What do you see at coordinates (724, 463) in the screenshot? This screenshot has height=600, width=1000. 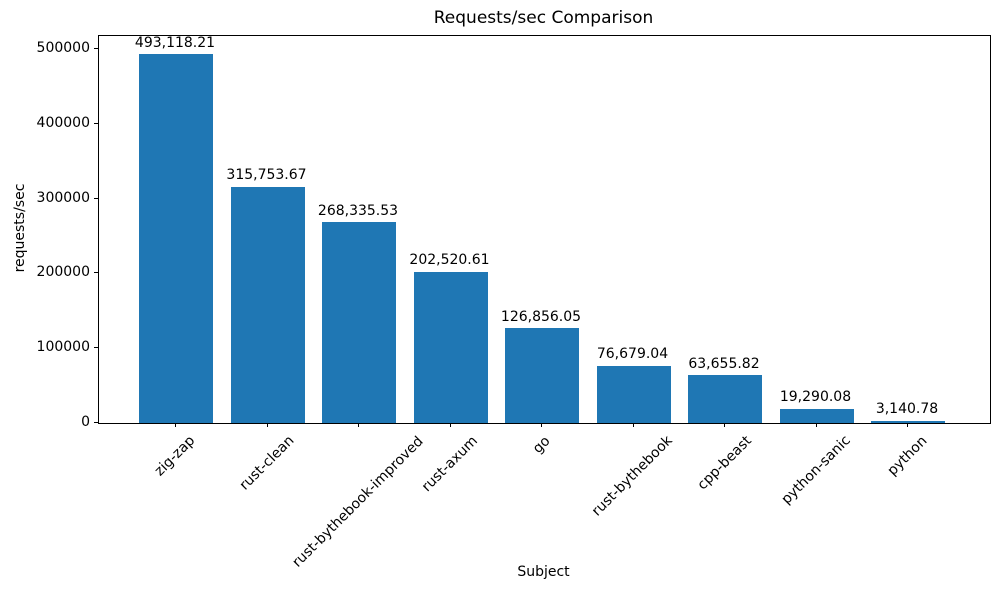 I see `x-tick-label-cpp-beast: cpp-beast` at bounding box center [724, 463].